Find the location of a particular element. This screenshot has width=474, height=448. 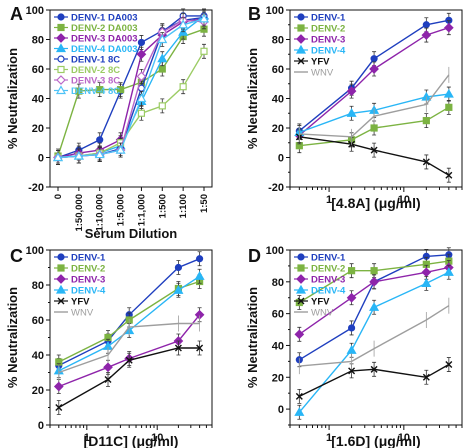

x-tick-label: 1:1,000 is located at coordinates (141, 210).